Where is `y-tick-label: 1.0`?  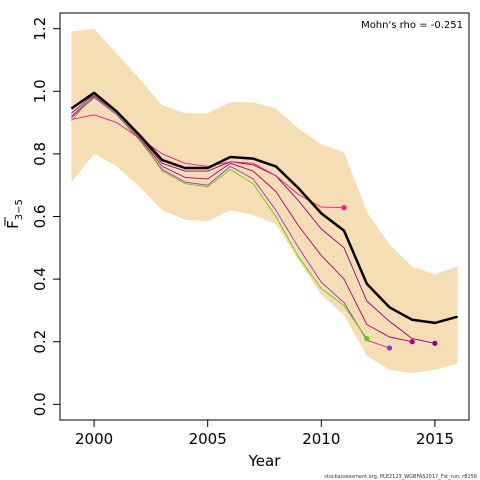
y-tick-label: 1.0 is located at coordinates (40, 91).